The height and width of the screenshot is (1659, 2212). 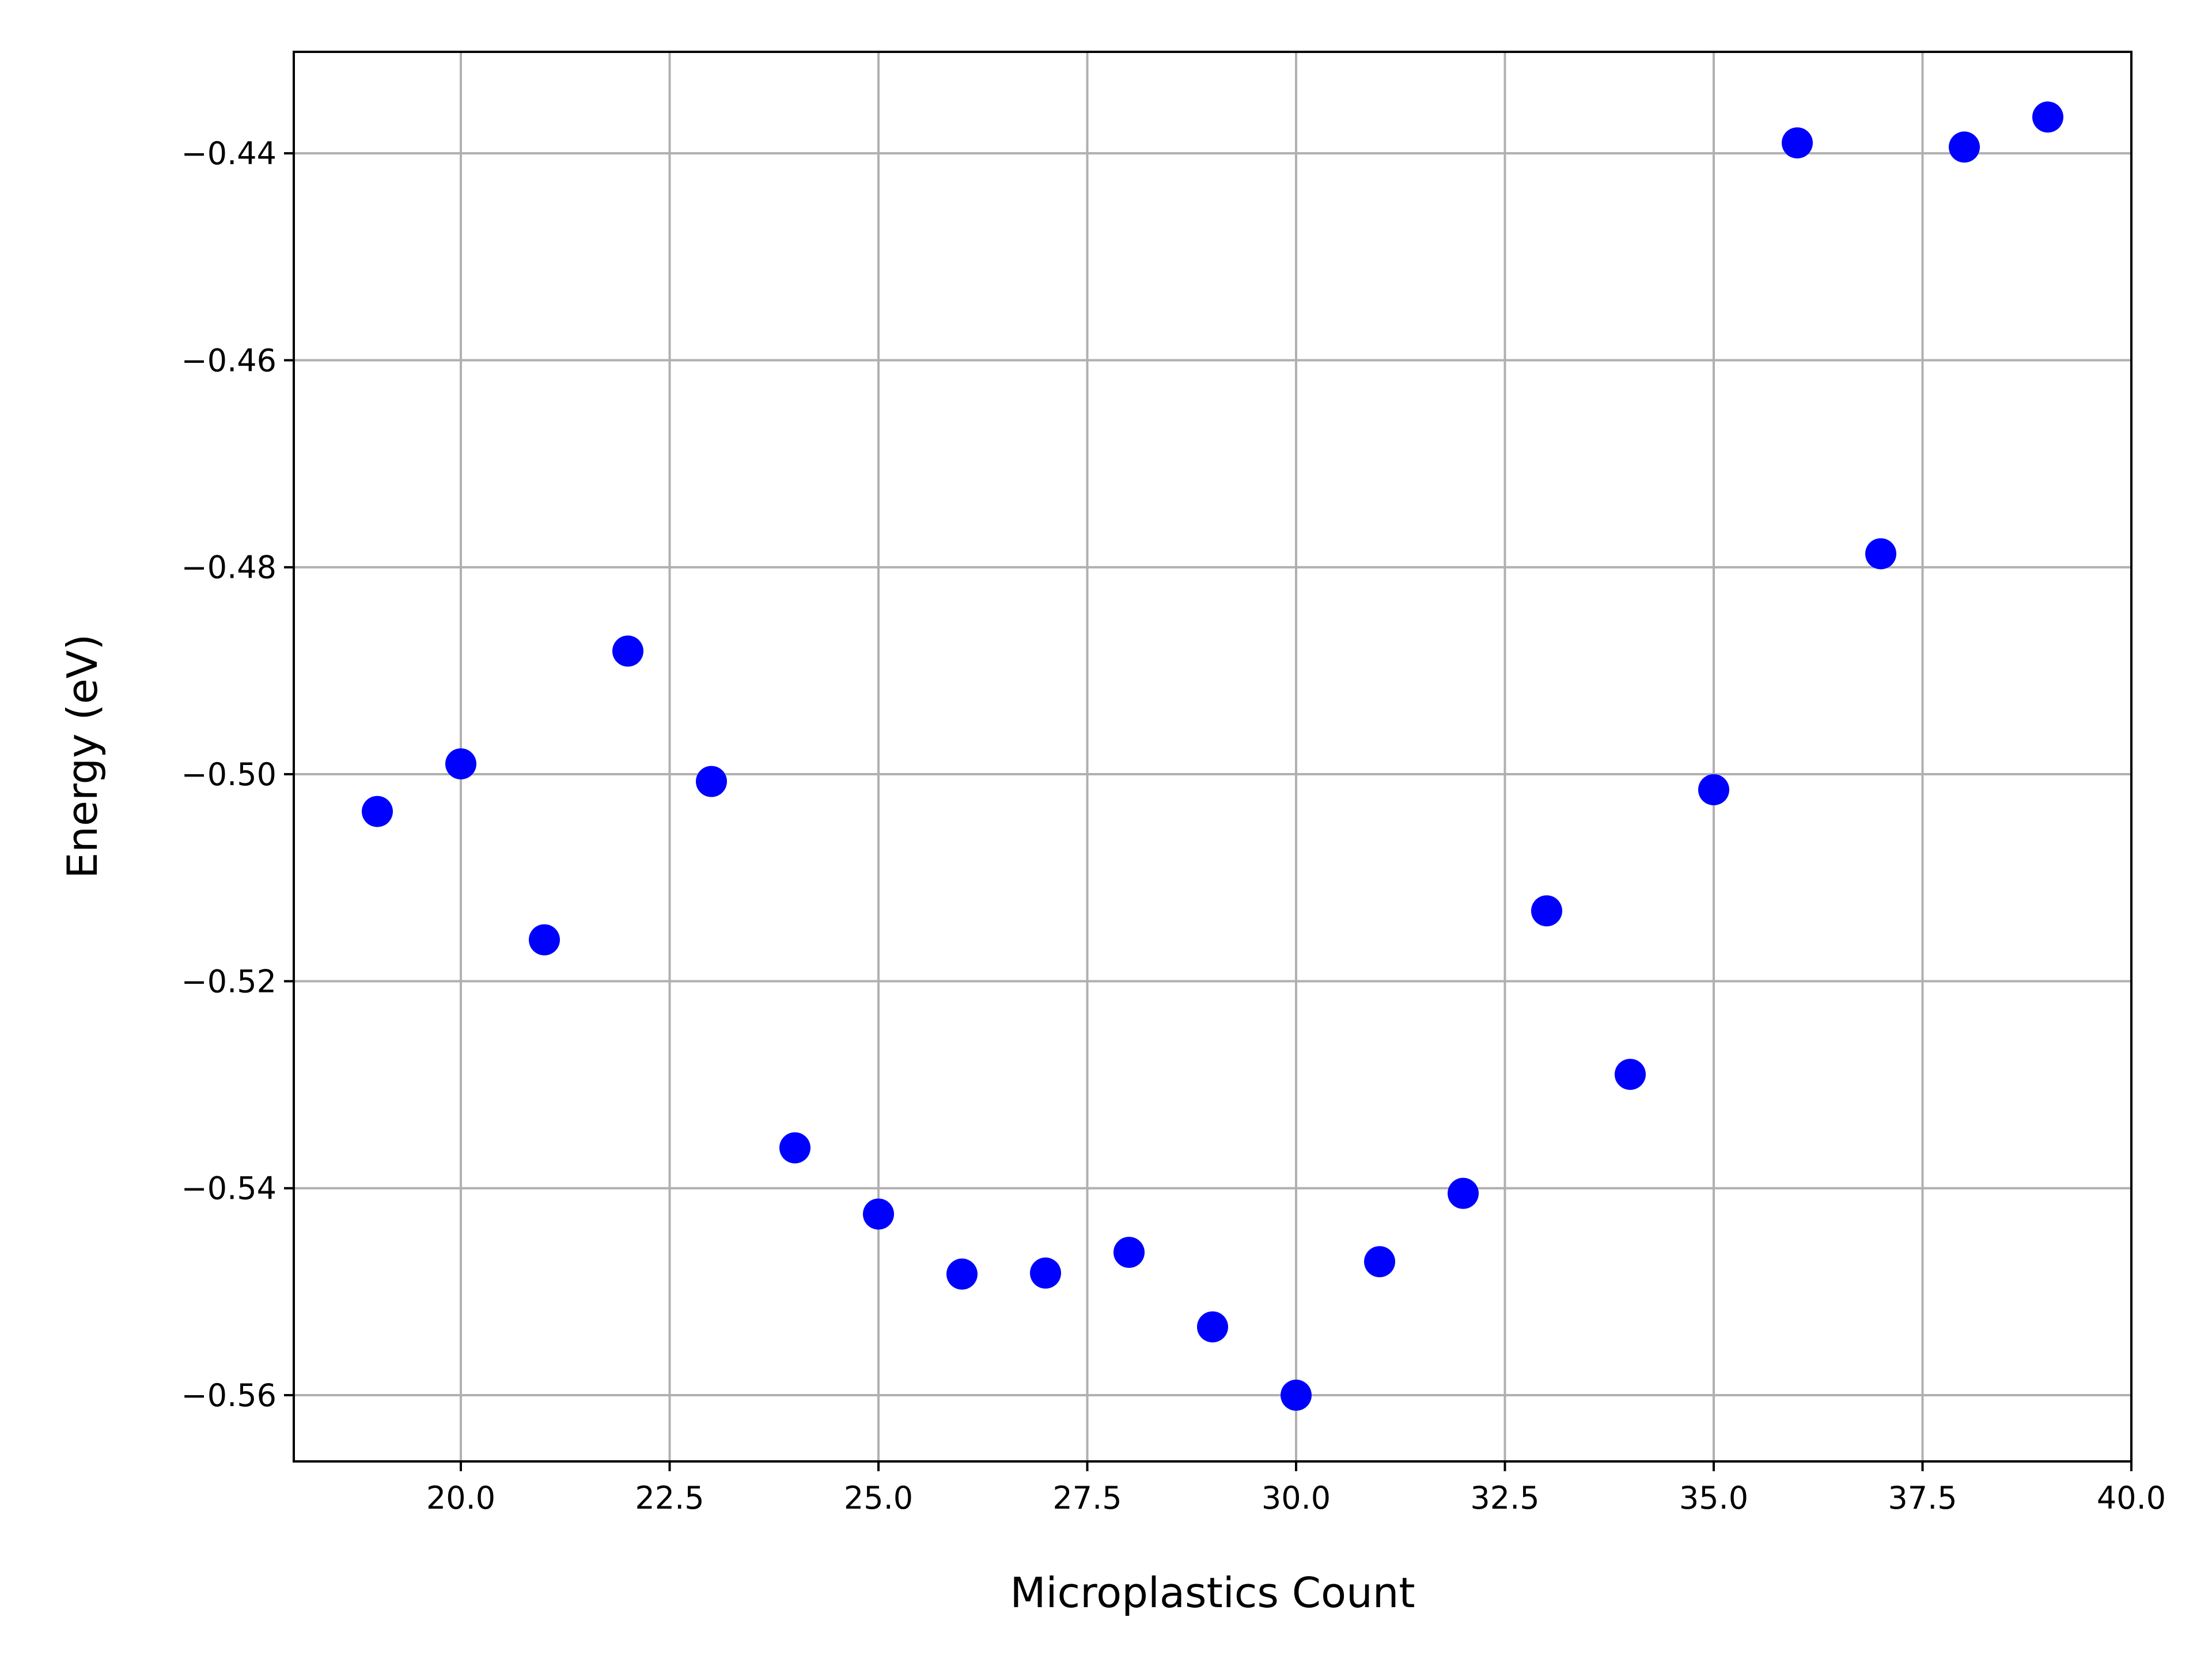 What do you see at coordinates (1212, 1593) in the screenshot?
I see `x-axis-title: Microplastics Count` at bounding box center [1212, 1593].